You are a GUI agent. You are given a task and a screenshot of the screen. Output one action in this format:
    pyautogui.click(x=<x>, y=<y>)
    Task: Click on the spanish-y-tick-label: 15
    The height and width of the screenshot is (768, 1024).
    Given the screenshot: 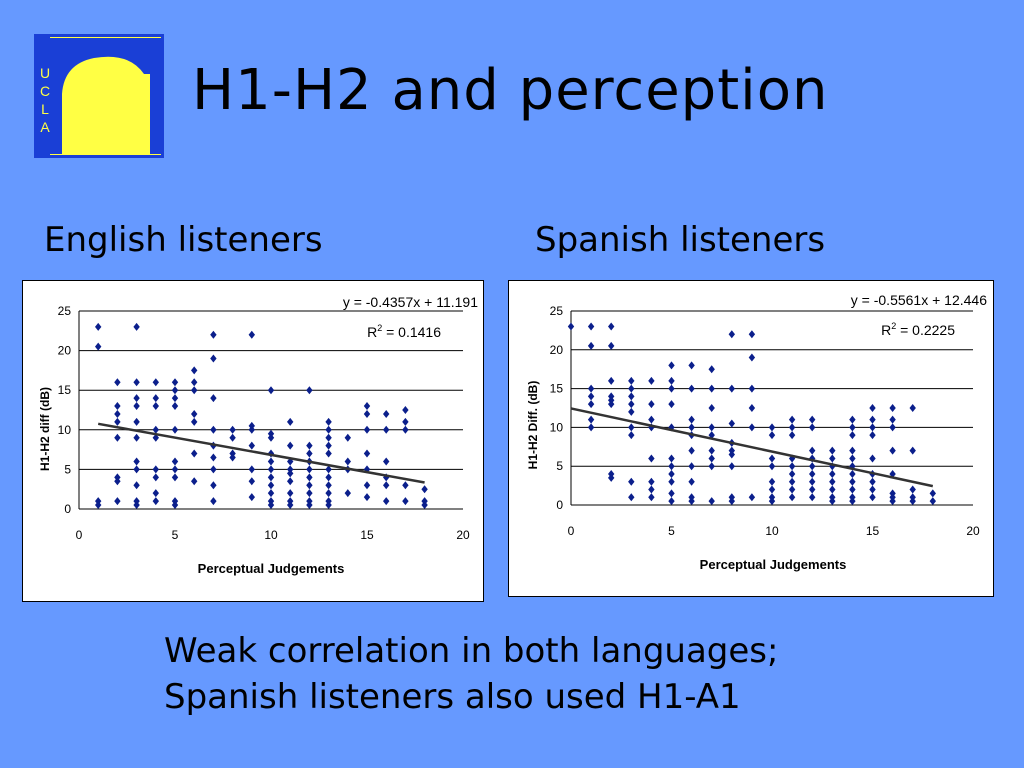 What is the action you would take?
    pyautogui.click(x=557, y=389)
    